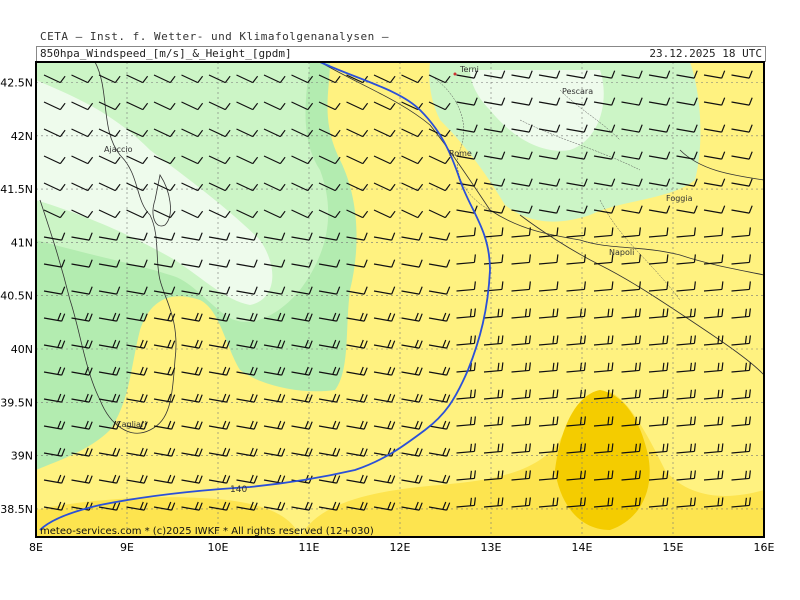 The image size is (800, 600). I want to click on city-marker, so click(455, 74).